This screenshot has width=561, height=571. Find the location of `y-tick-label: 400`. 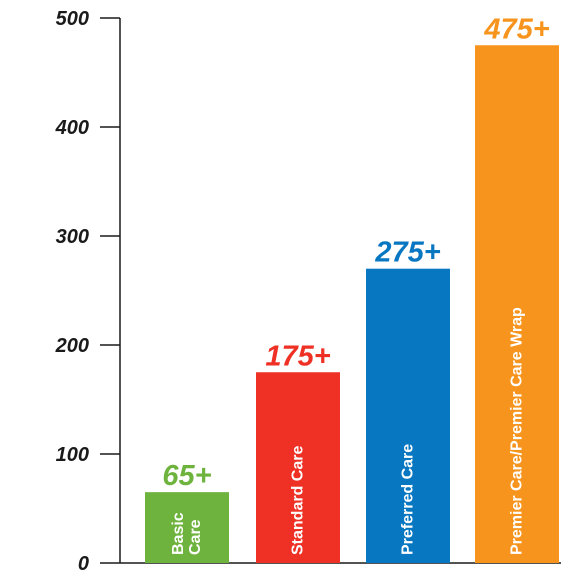

y-tick-label: 400 is located at coordinates (72, 128).